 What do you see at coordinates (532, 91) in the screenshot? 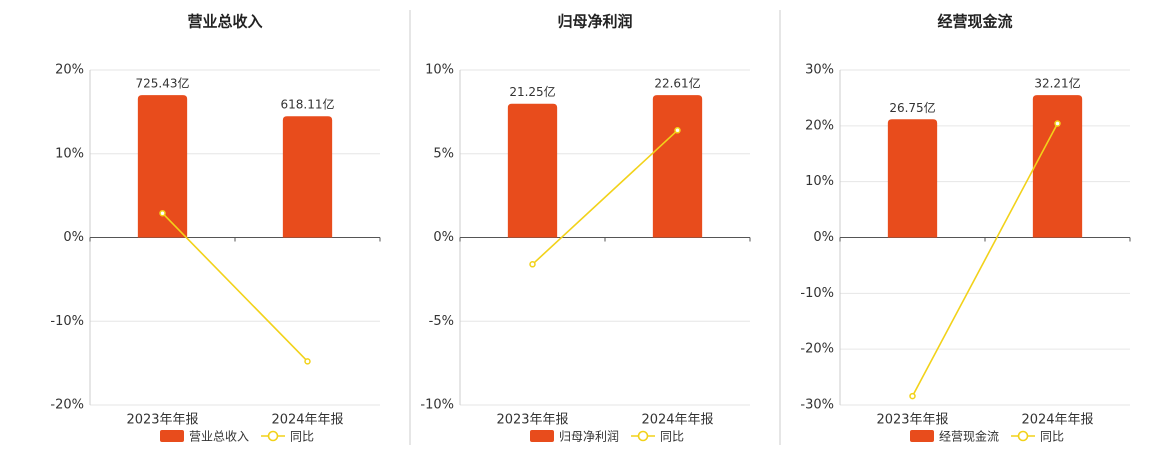
I see `value-label: 21.25亿` at bounding box center [532, 91].